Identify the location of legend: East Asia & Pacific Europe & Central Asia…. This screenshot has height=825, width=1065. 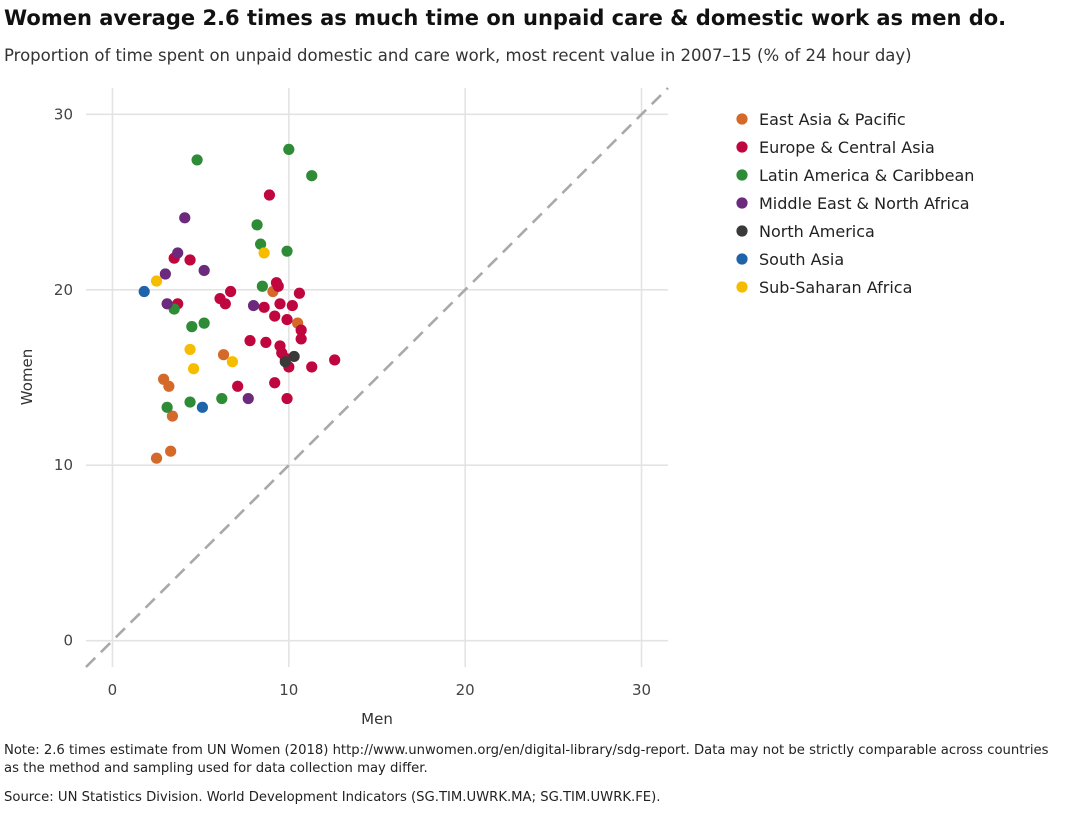
(855, 203).